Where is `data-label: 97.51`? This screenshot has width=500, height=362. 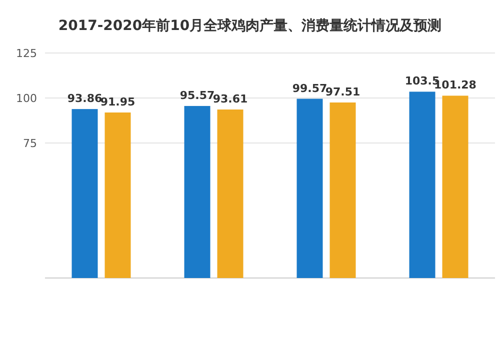 data-label: 97.51 is located at coordinates (342, 91).